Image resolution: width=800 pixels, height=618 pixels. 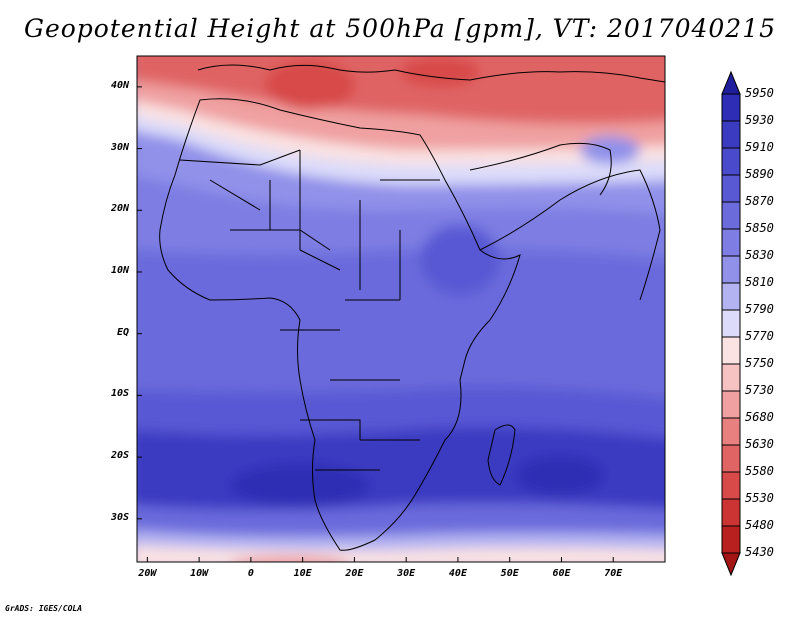 What do you see at coordinates (509, 573) in the screenshot?
I see `lon-label: 50E` at bounding box center [509, 573].